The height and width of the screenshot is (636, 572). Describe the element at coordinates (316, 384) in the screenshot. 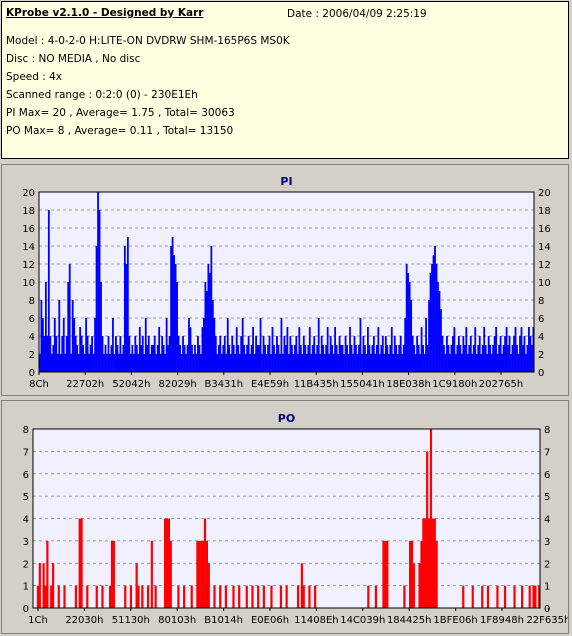

I see `x-tick-label: 11B435h` at that location.